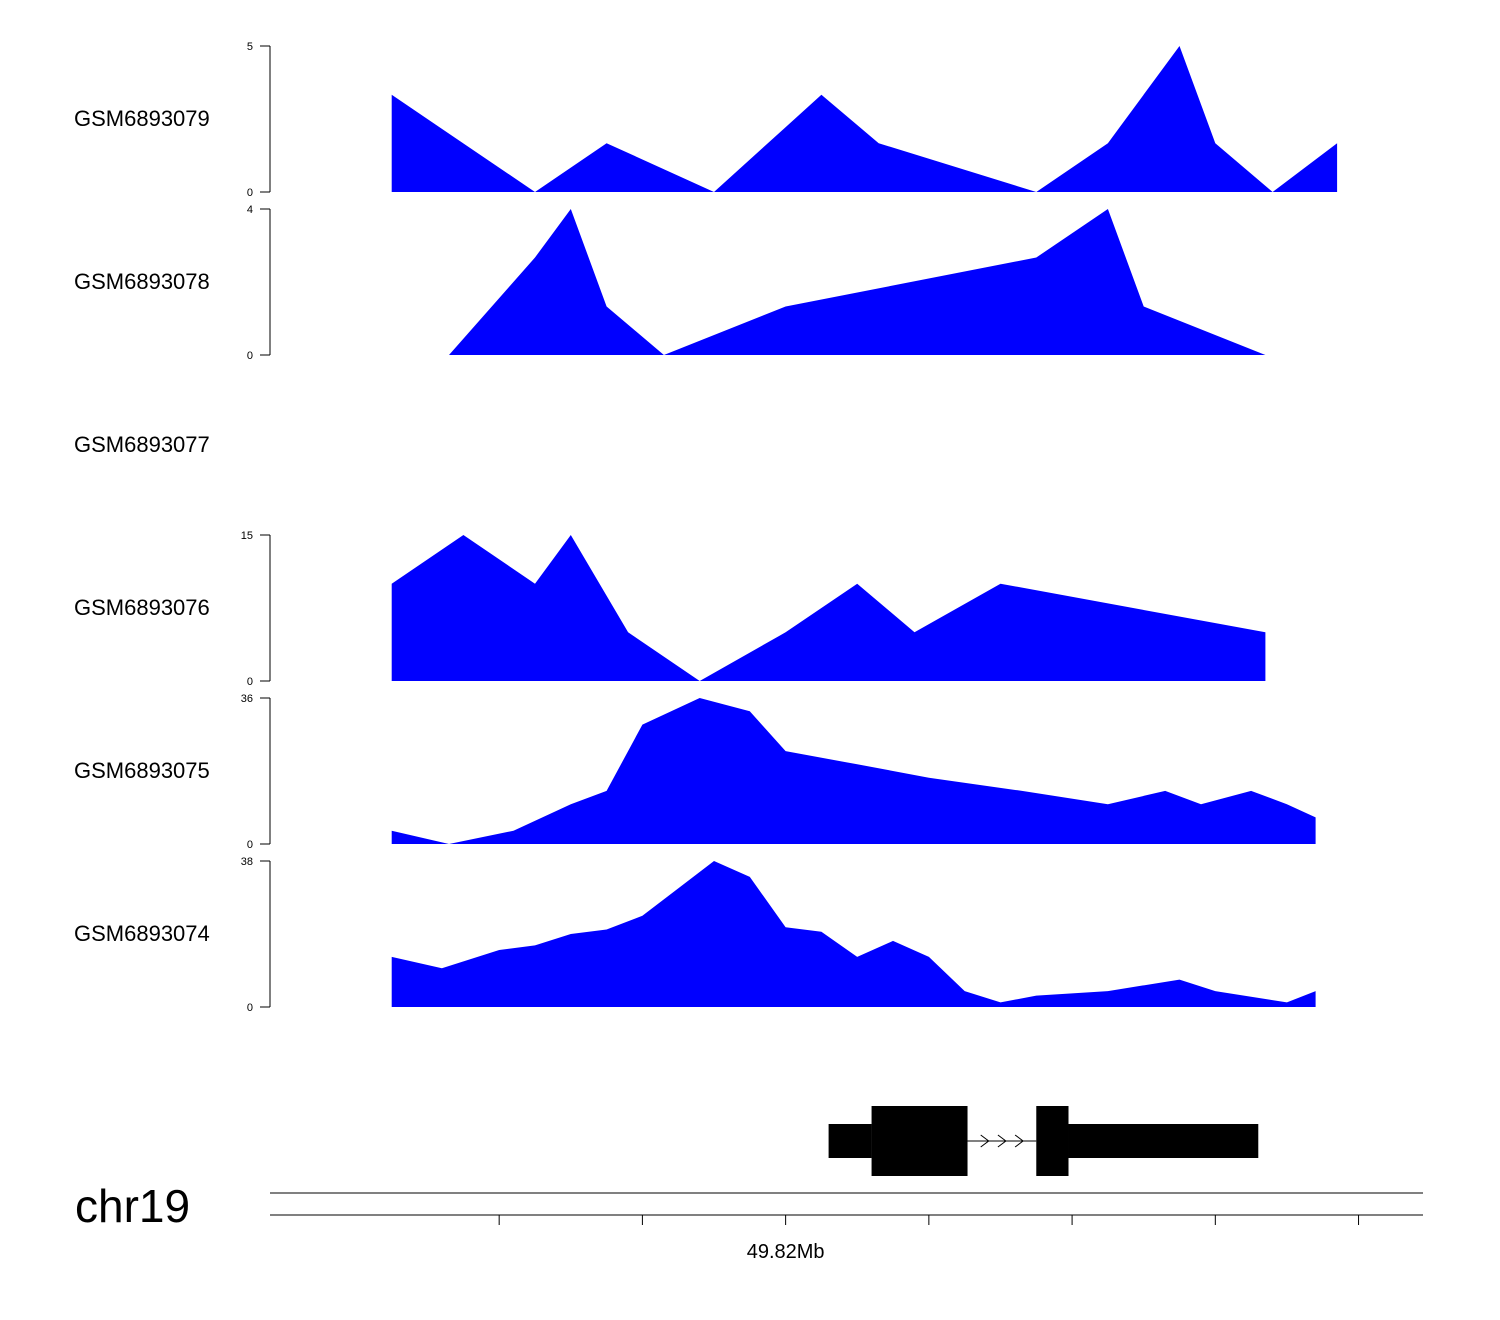 The height and width of the screenshot is (1320, 1500). Describe the element at coordinates (250, 210) in the screenshot. I see `y-tick-label: 4` at that location.